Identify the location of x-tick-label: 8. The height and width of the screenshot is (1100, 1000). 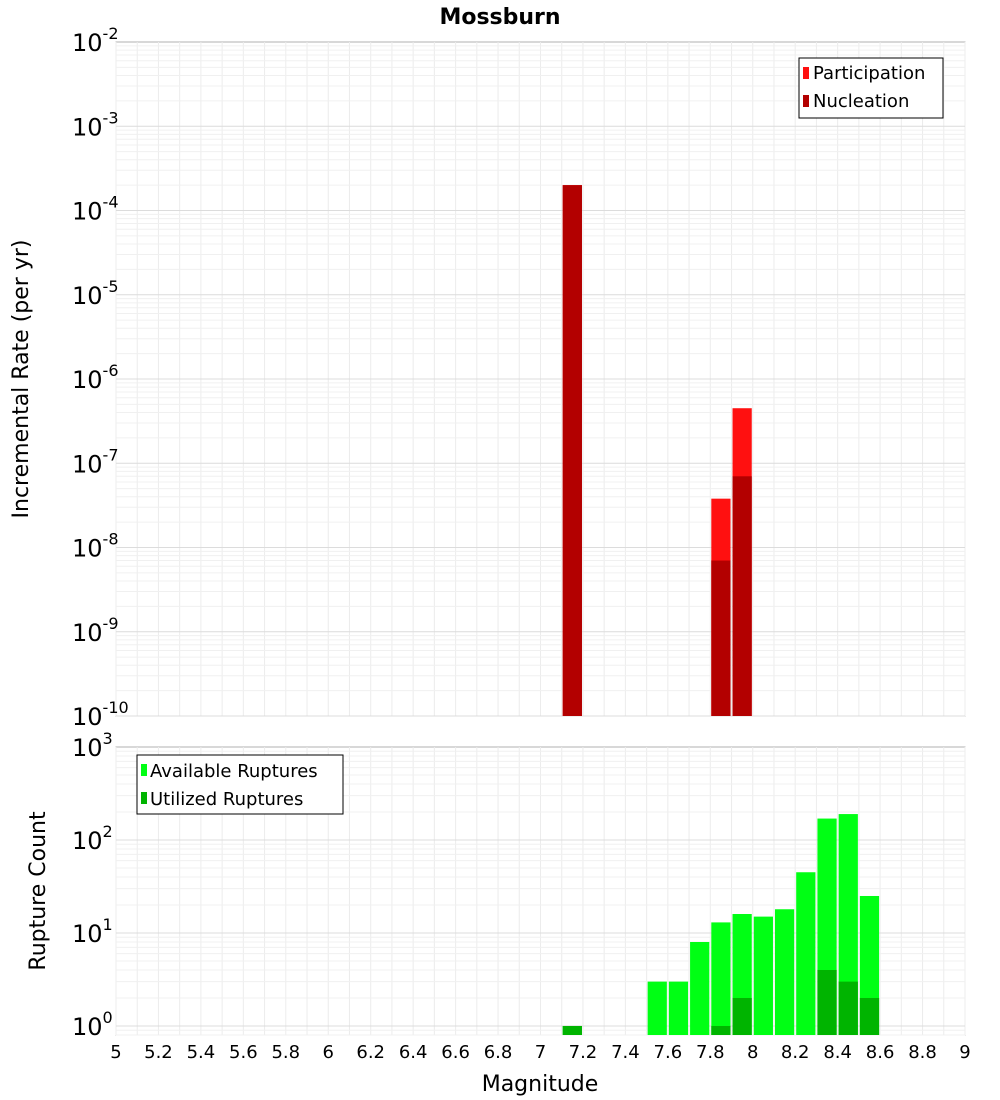
(752, 1052).